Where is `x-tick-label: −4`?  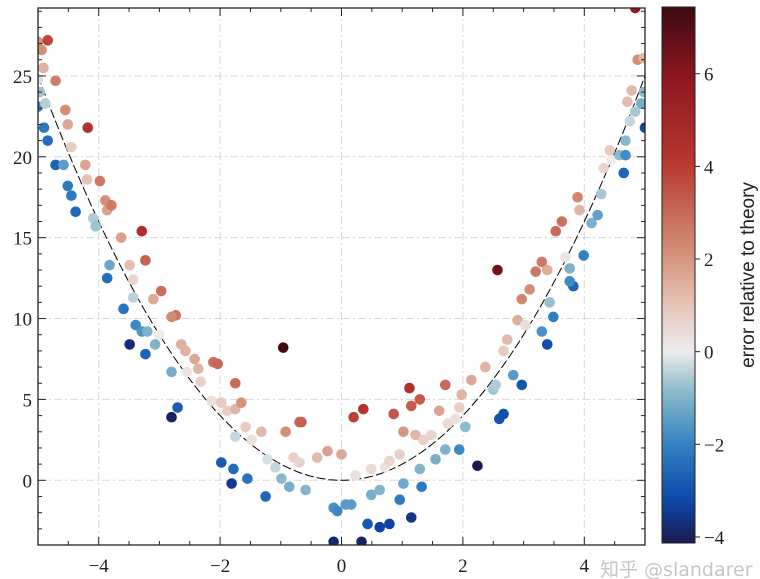
x-tick-label: −4 is located at coordinates (99, 566).